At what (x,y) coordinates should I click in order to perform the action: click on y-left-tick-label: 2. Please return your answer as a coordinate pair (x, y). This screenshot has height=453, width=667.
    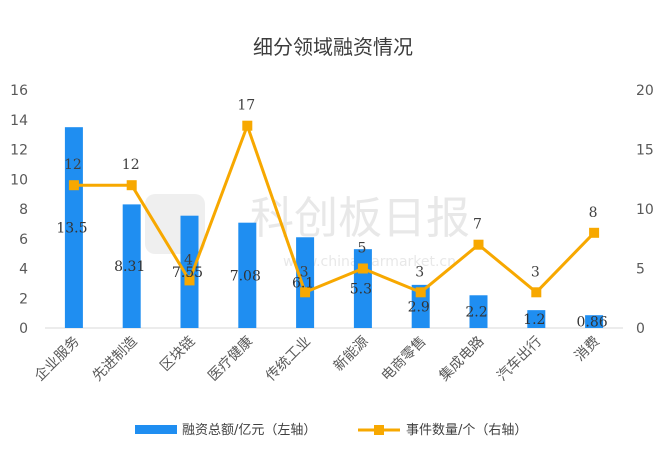
    Looking at the image, I should click on (23, 299).